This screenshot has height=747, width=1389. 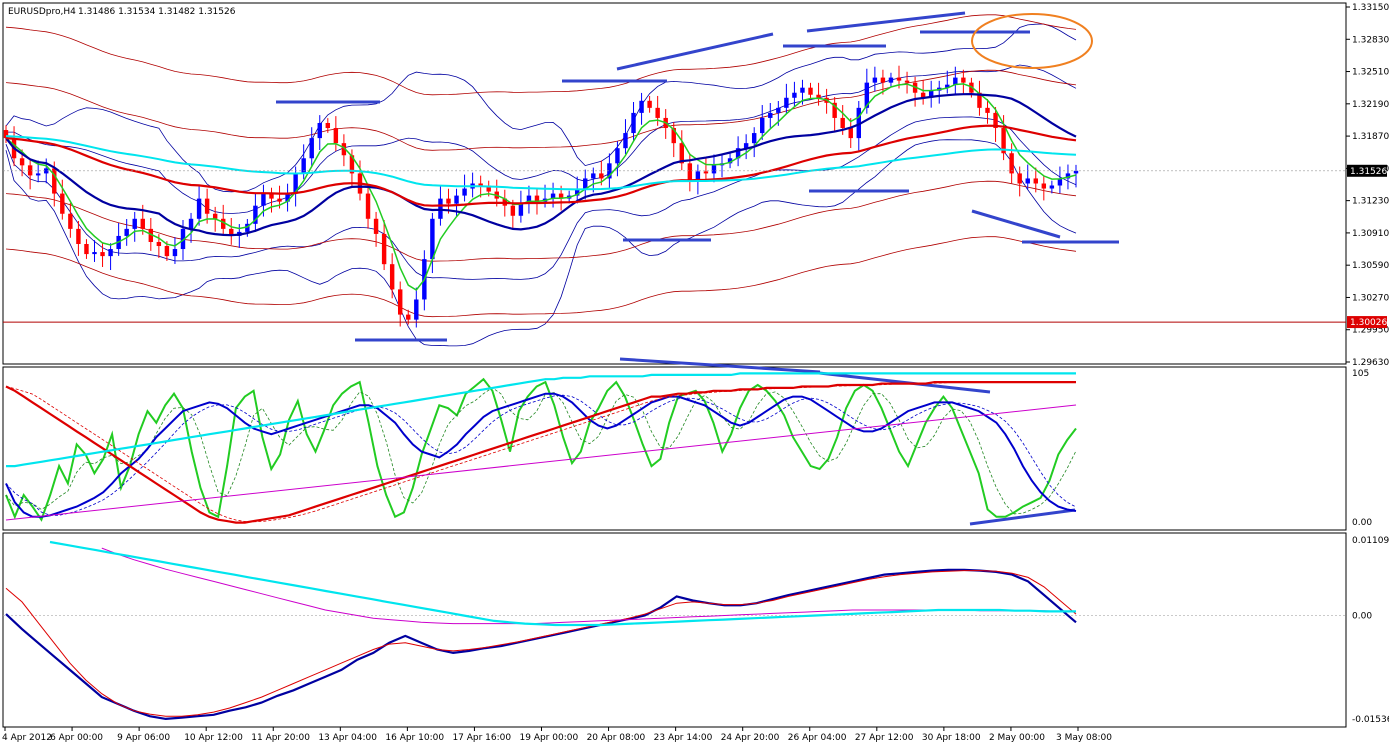 What do you see at coordinates (414, 738) in the screenshot?
I see `time-axis-label: 16 Apr 10:00` at bounding box center [414, 738].